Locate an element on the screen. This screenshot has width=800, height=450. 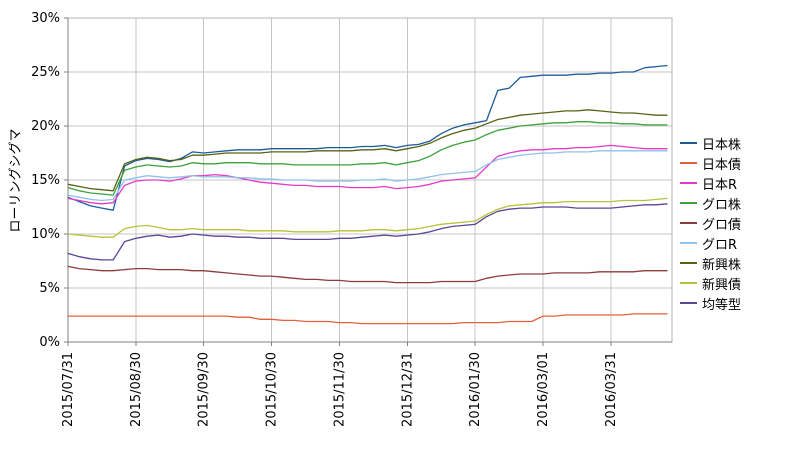
legend-label: 日本株 is located at coordinates (722, 145).